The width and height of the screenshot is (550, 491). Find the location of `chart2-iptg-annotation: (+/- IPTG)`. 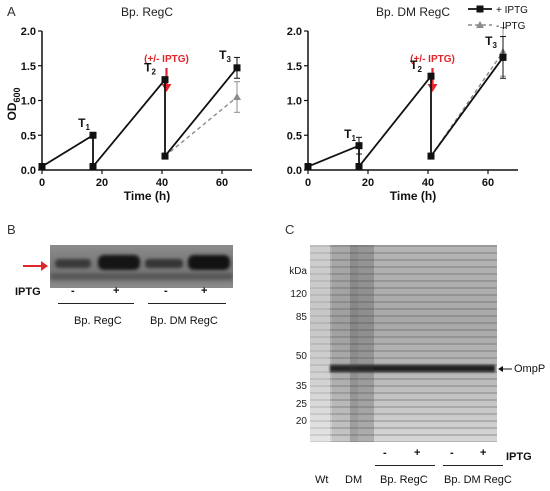

chart2-iptg-annotation: (+/- IPTG) is located at coordinates (432, 59).